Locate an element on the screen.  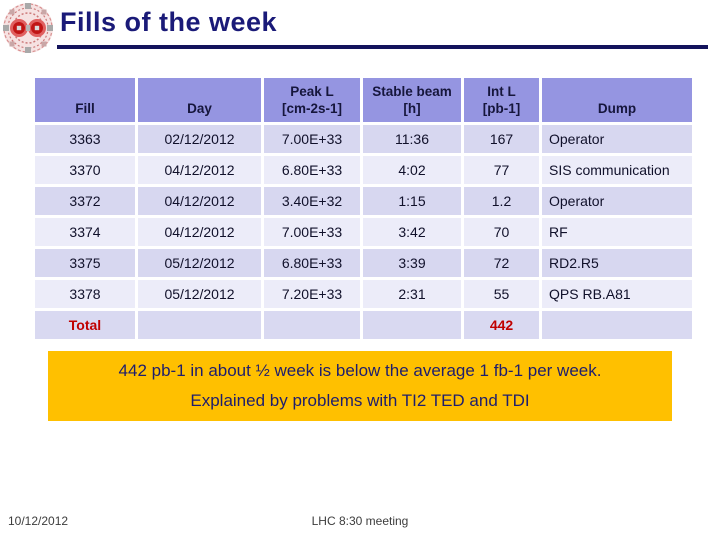
page-title: Fills of the week is located at coordinates (169, 22).